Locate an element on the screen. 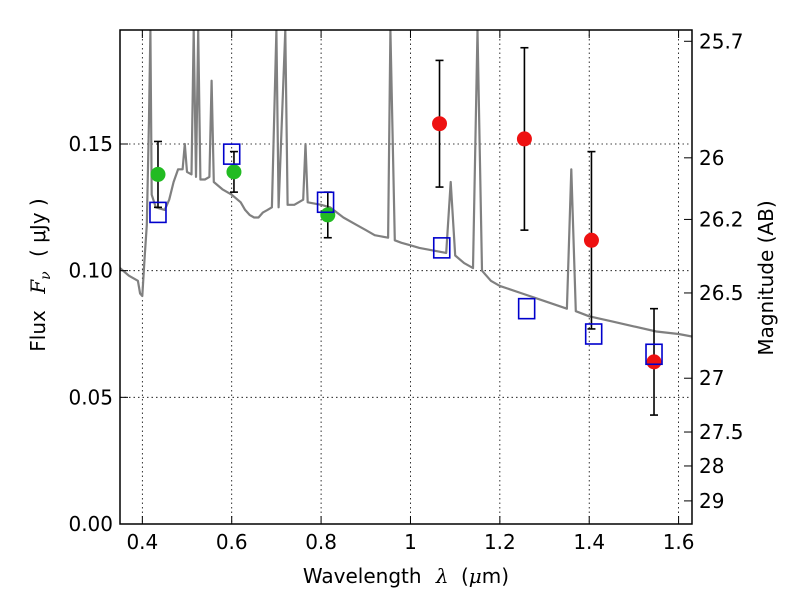  x-tick-label: 0.4 is located at coordinates (142, 542).